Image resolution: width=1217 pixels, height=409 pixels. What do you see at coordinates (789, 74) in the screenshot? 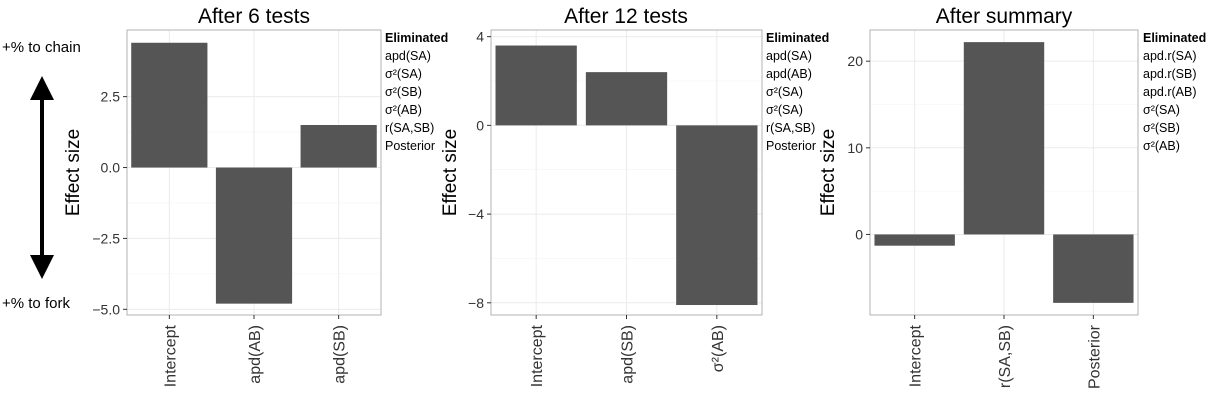
I see `eliminated-item: apd(AB)` at bounding box center [789, 74].